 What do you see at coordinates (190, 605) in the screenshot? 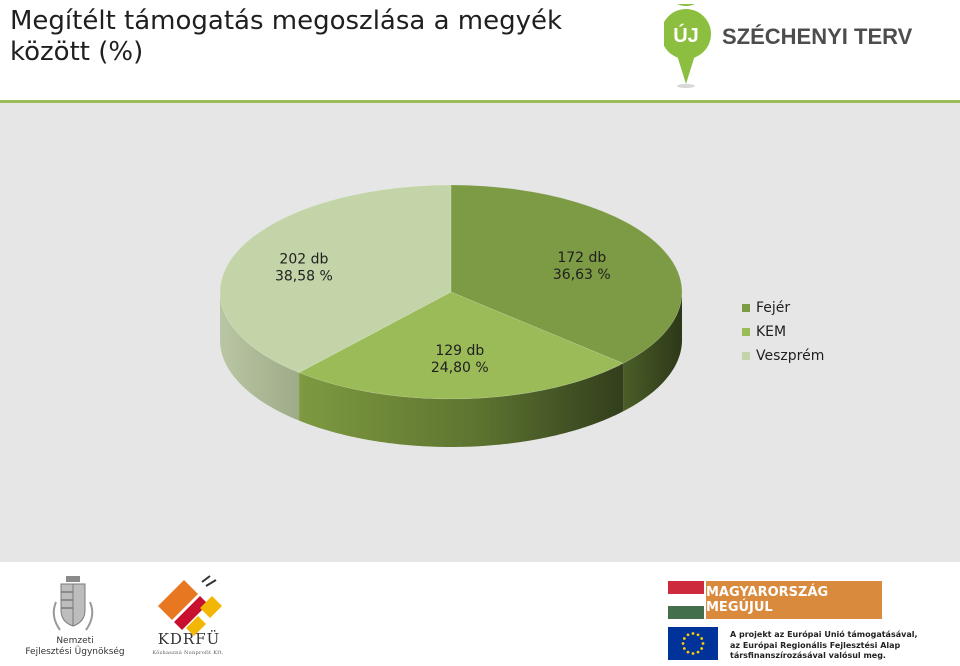
I see `kdrfu-logo` at bounding box center [190, 605].